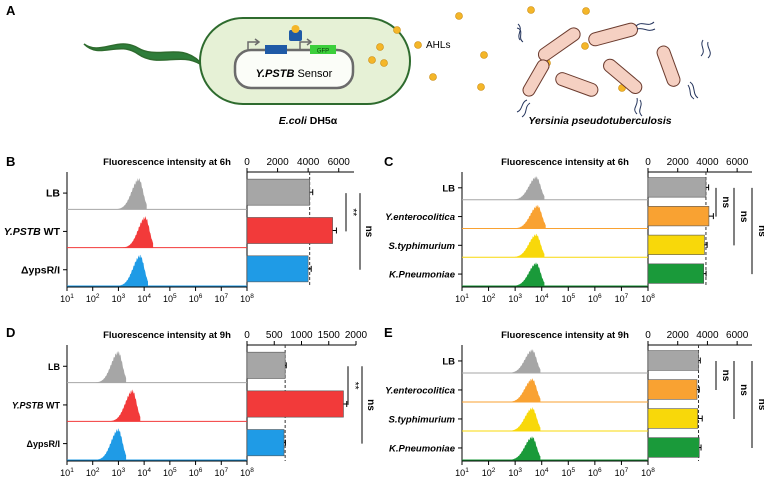 The image size is (764, 479). I want to click on panel-letter-c: C, so click(389, 161).